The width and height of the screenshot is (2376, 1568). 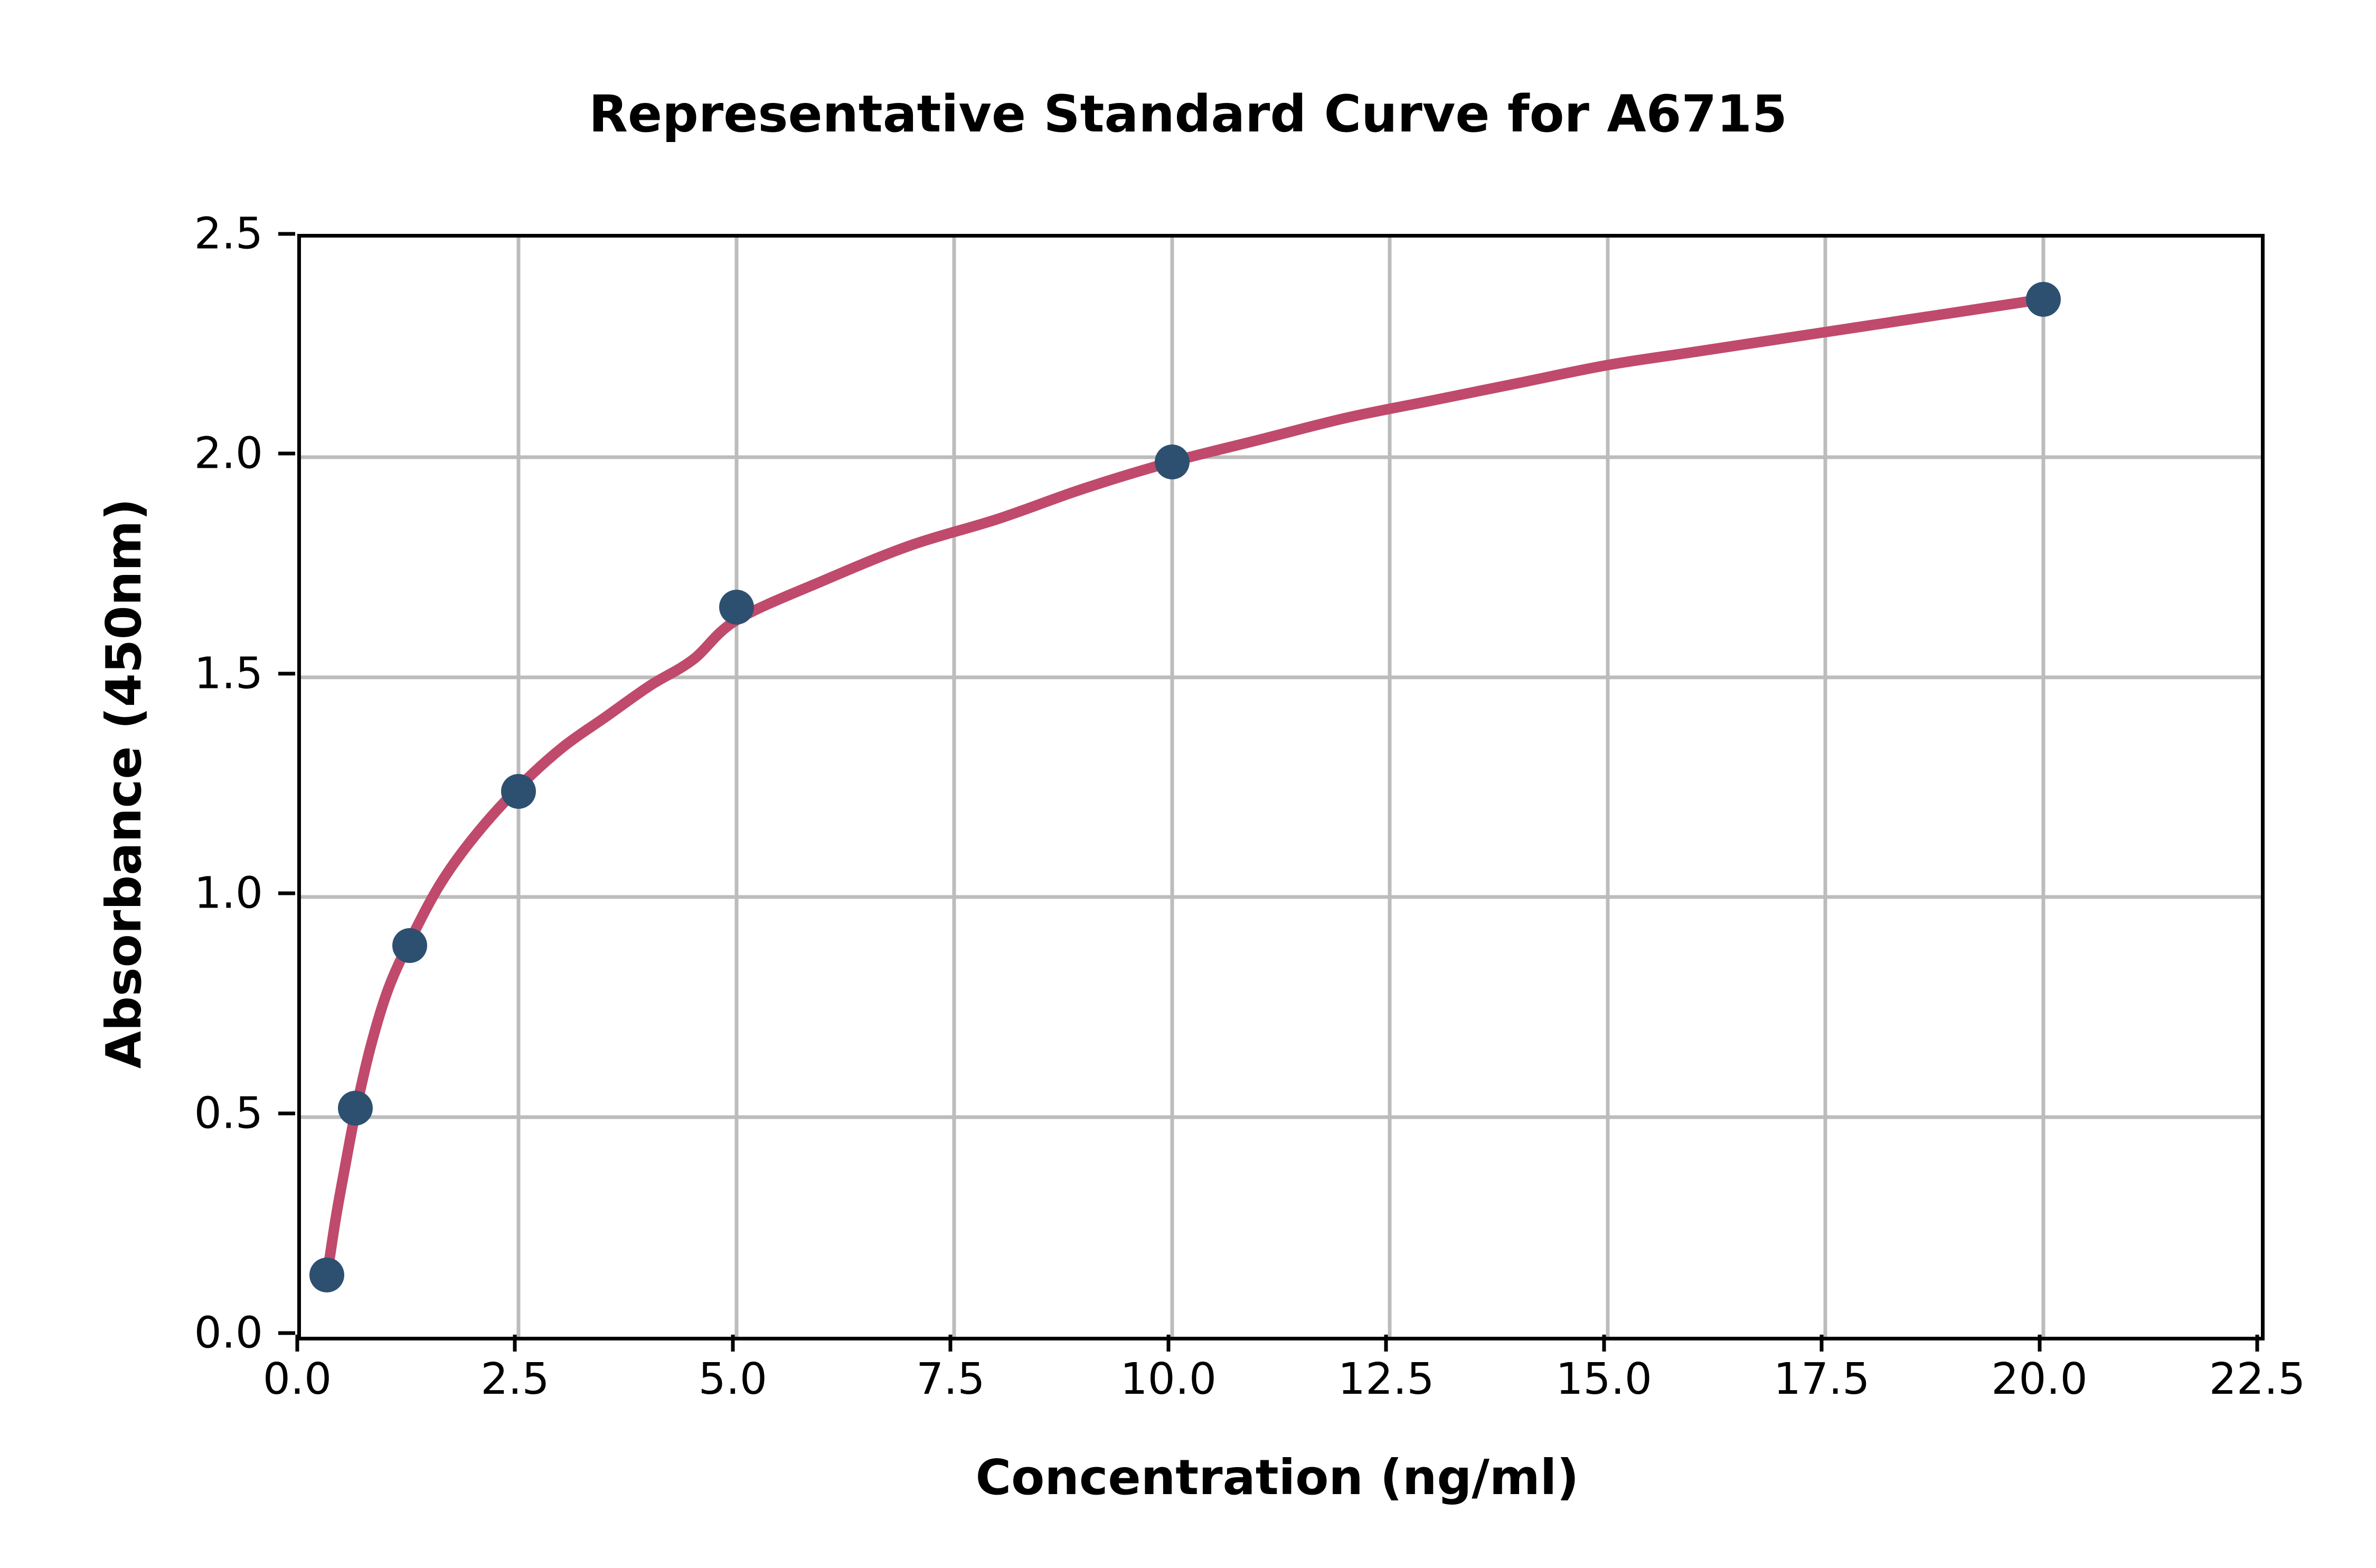 What do you see at coordinates (515, 1379) in the screenshot?
I see `x-tick-label: 2.5` at bounding box center [515, 1379].